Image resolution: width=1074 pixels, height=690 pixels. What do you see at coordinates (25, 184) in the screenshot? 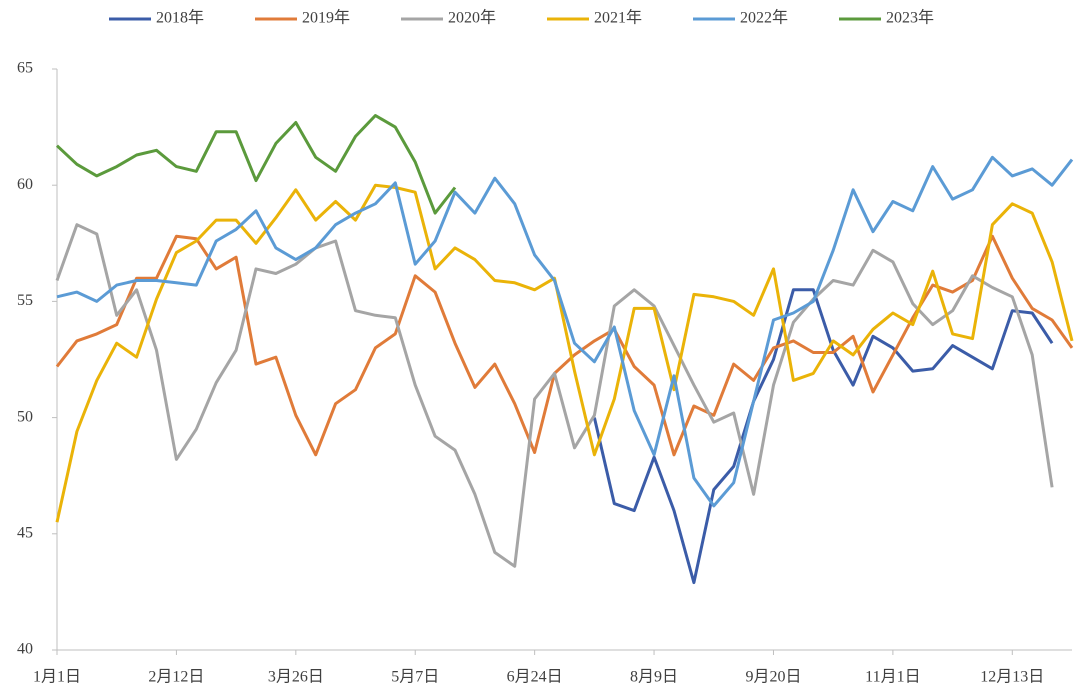
I see `y-tick-label: 60` at bounding box center [25, 184].